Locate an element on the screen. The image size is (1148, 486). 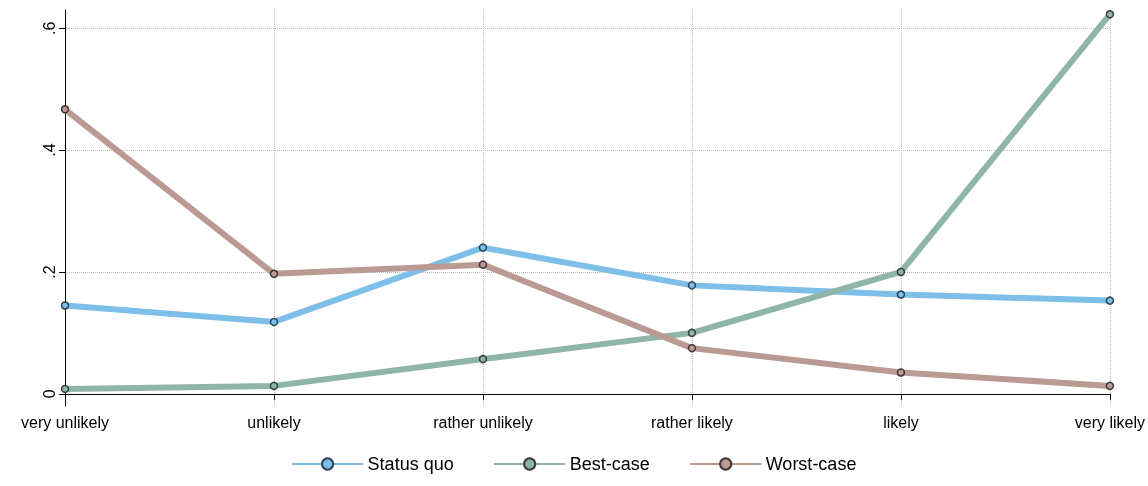
x-tick-label: very unlikely is located at coordinates (65, 422).